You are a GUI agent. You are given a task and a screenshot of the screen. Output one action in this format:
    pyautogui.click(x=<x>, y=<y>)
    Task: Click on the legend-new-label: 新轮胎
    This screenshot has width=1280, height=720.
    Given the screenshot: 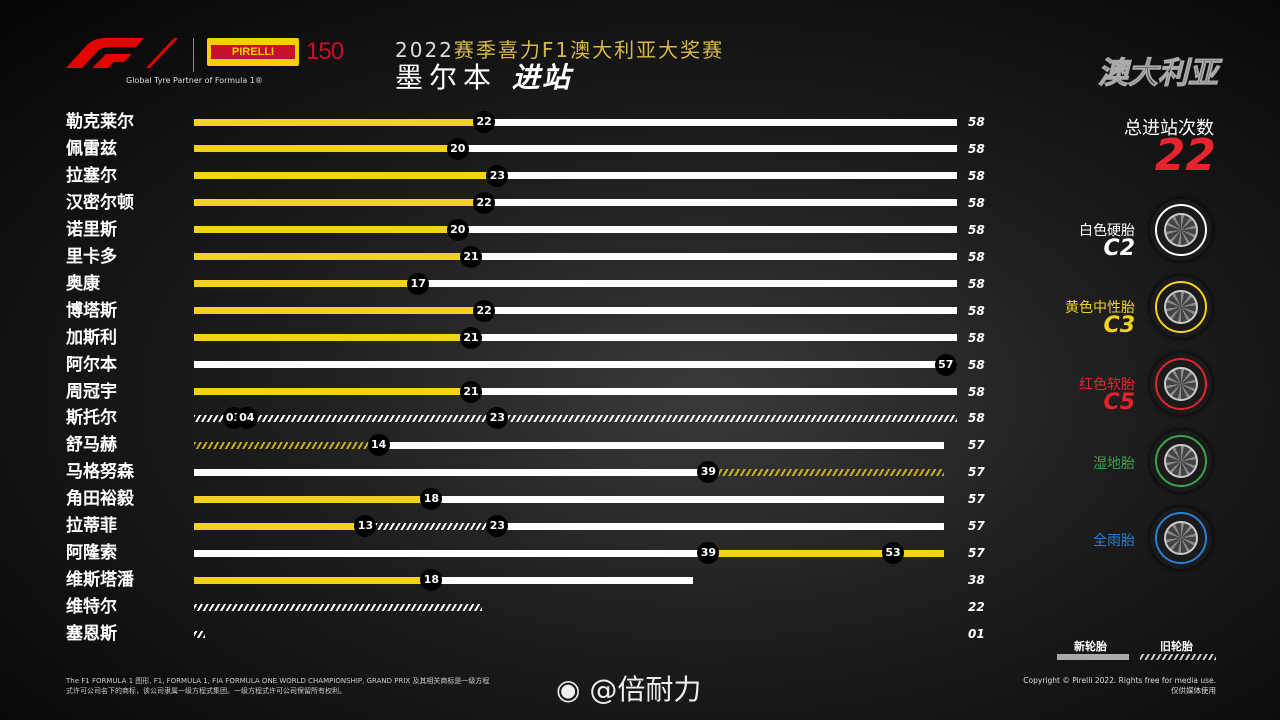 What is the action you would take?
    pyautogui.click(x=1090, y=646)
    